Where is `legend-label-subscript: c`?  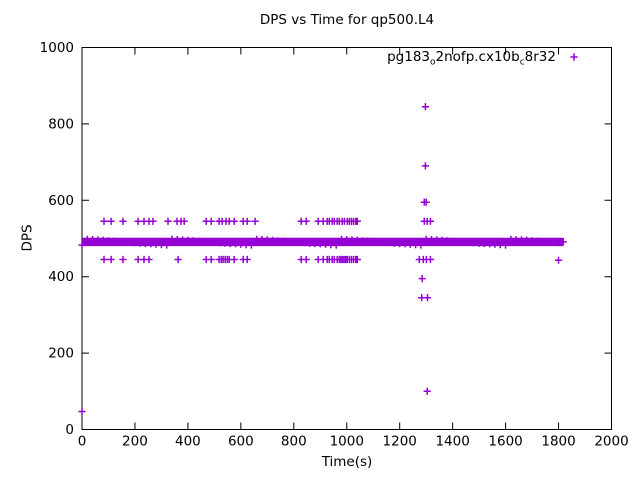 legend-label-subscript: c is located at coordinates (522, 62).